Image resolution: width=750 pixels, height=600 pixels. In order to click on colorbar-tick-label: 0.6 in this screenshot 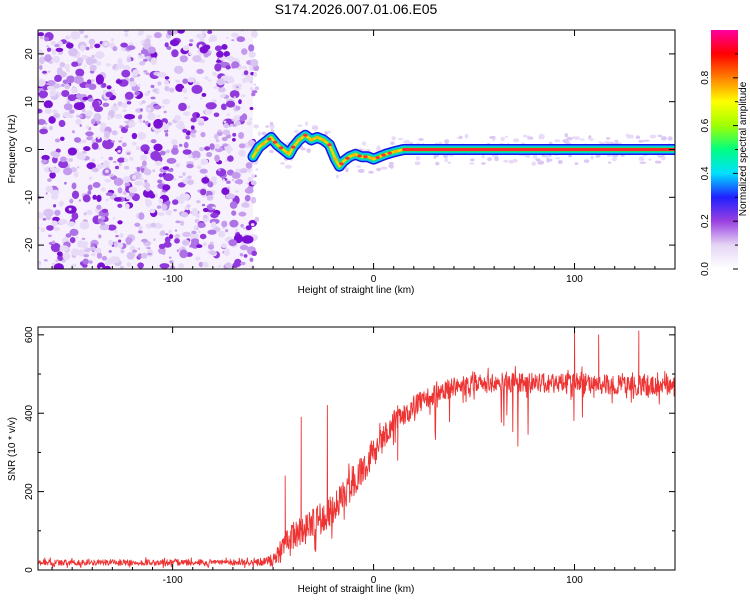, I will do `click(705, 125)`.